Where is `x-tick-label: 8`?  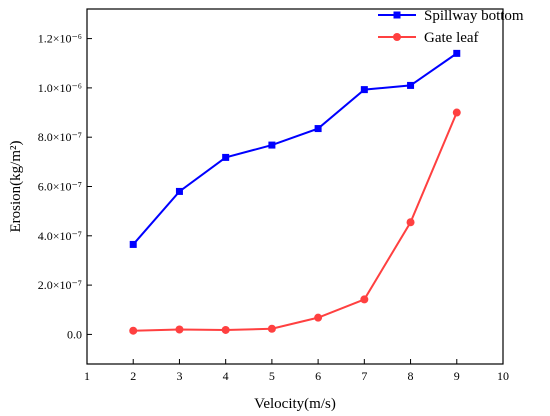 x-tick-label: 8 is located at coordinates (411, 376).